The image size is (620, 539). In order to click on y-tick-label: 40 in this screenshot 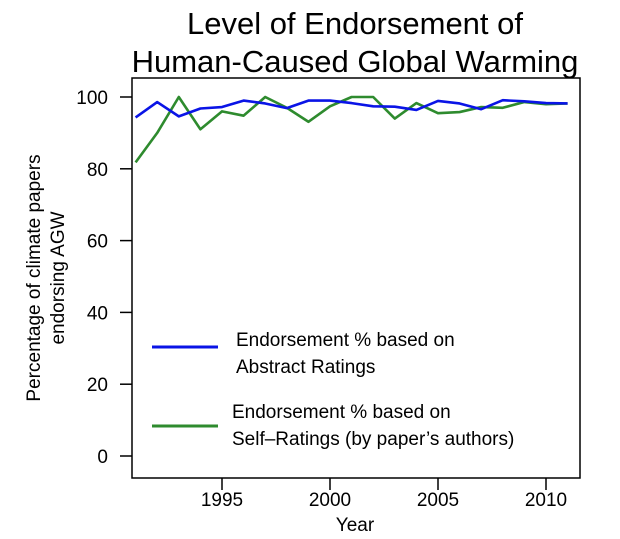, I will do `click(97, 313)`.